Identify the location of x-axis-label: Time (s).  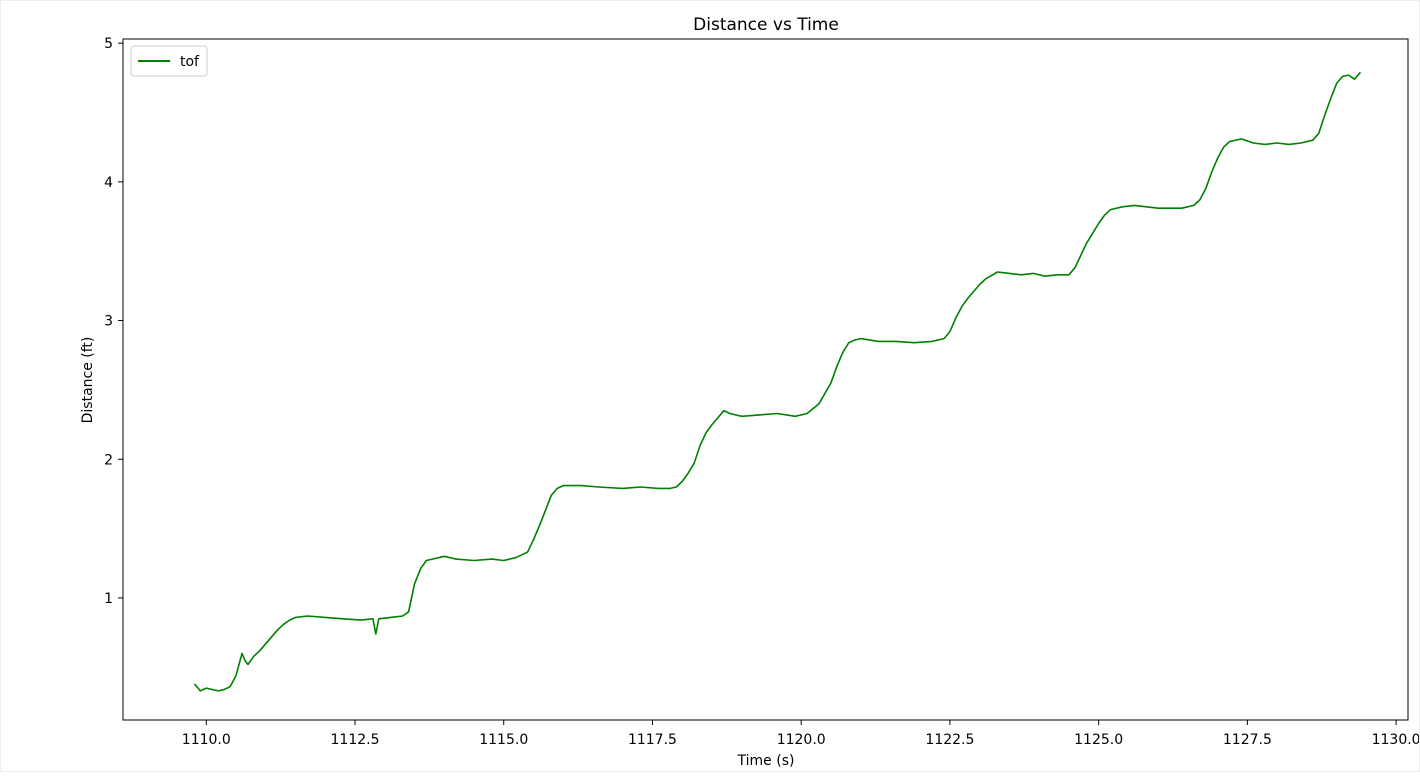
(766, 761).